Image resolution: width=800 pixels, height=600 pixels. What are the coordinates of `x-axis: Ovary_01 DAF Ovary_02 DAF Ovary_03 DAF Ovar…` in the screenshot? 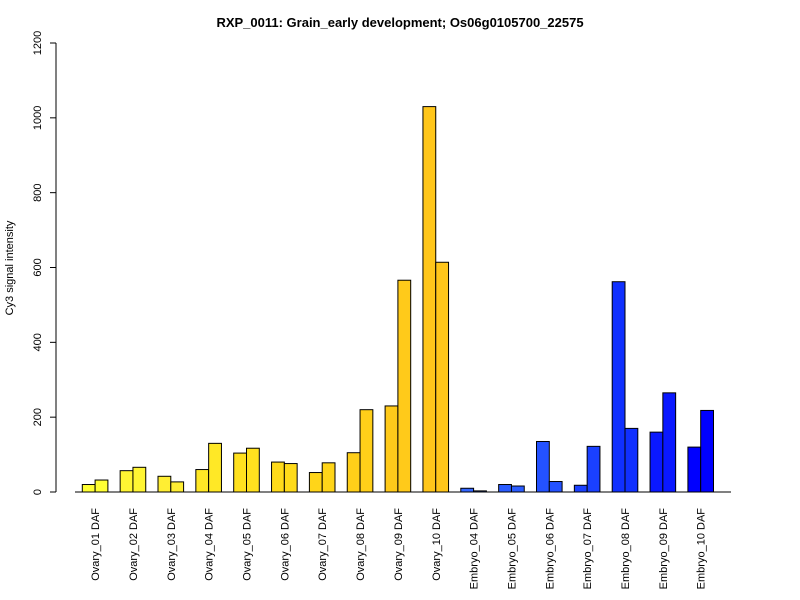 It's located at (403, 540).